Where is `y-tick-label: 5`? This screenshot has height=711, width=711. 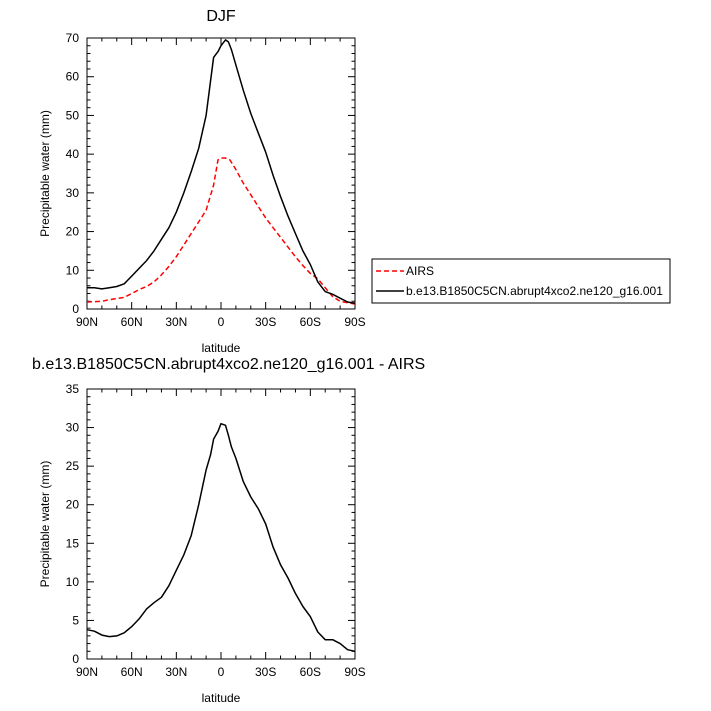 y-tick-label: 5 is located at coordinates (75, 620).